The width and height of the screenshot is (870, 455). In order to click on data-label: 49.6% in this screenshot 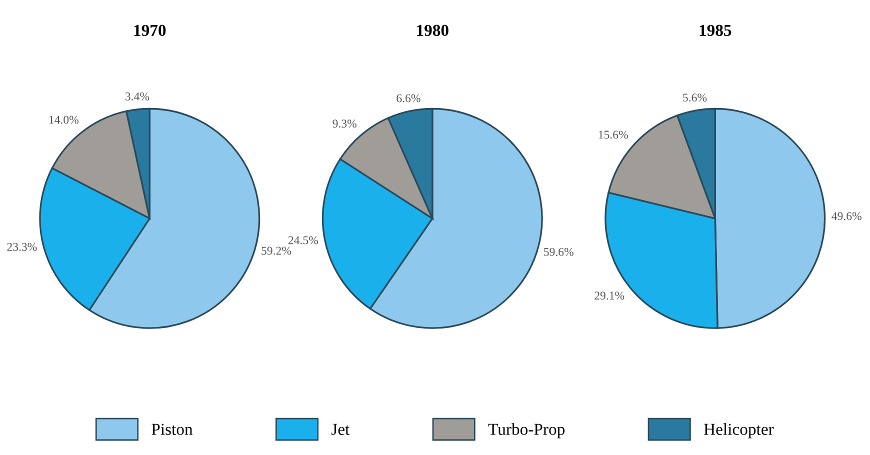, I will do `click(847, 216)`.